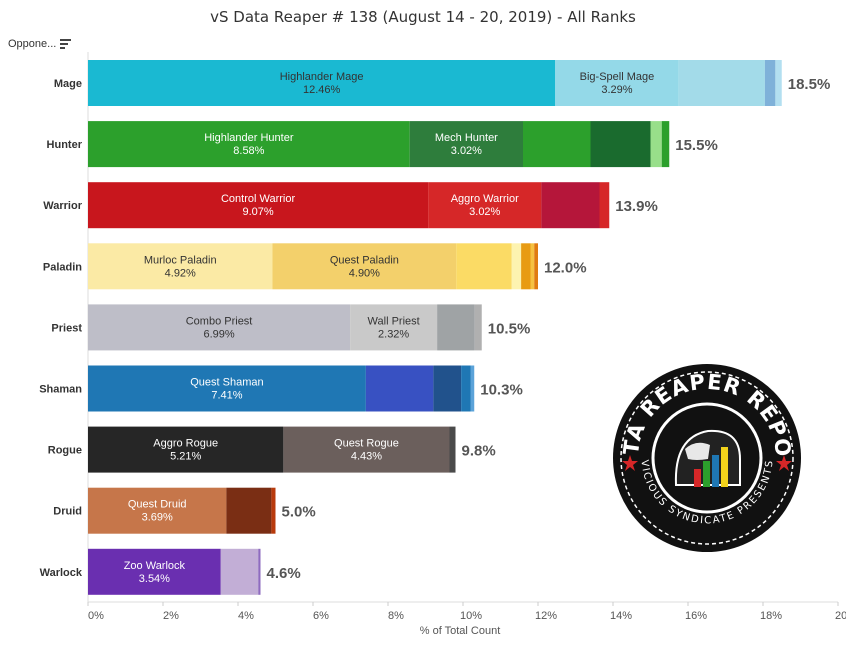 The height and width of the screenshot is (646, 846). Describe the element at coordinates (466, 138) in the screenshot. I see `segment-label: Mech Hunter` at that location.